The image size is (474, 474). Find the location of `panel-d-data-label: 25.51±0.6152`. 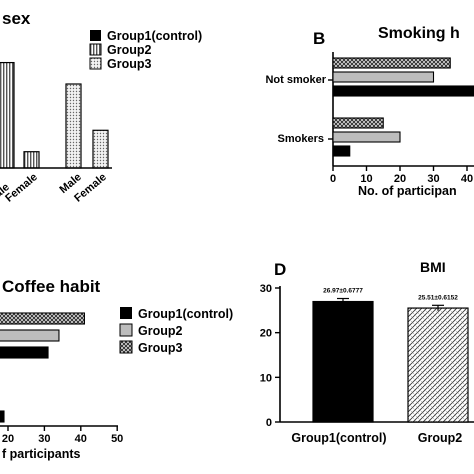

panel-d-data-label: 25.51±0.6152 is located at coordinates (438, 297).